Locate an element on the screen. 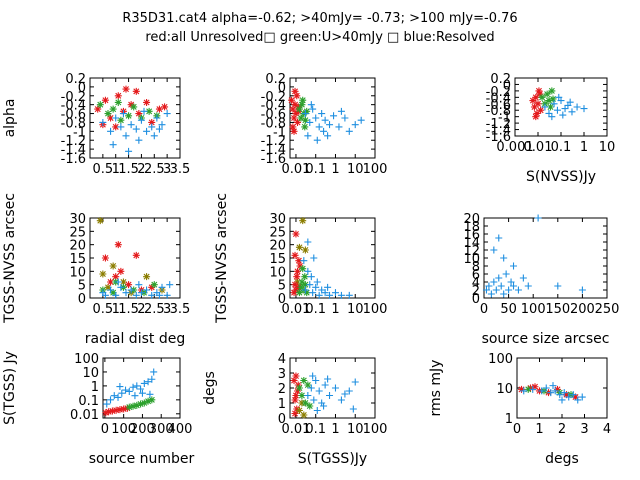 This screenshot has width=640, height=480. series-green is located at coordinates (304, 393).